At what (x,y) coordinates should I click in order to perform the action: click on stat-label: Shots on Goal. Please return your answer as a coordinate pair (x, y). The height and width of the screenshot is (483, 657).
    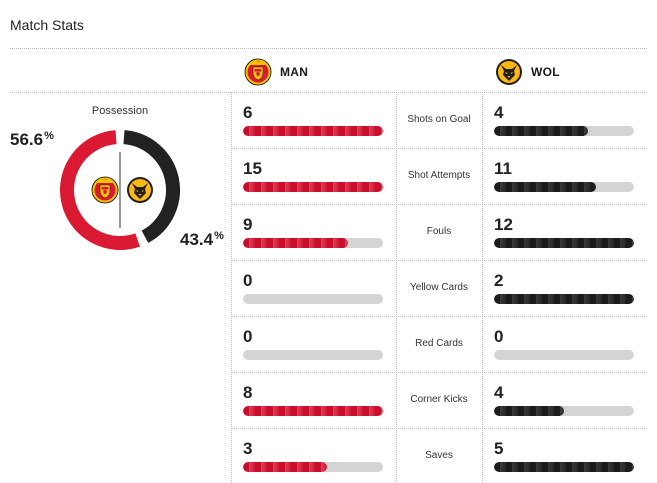
    Looking at the image, I should click on (439, 119).